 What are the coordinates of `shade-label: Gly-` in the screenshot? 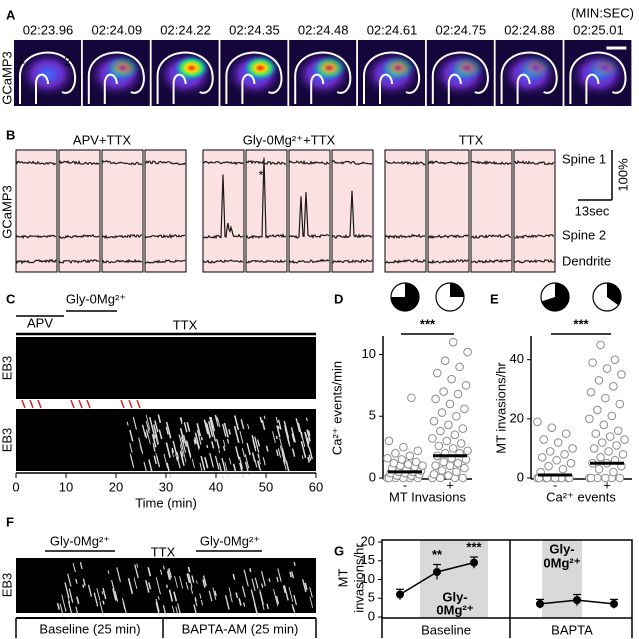 It's located at (561, 548).